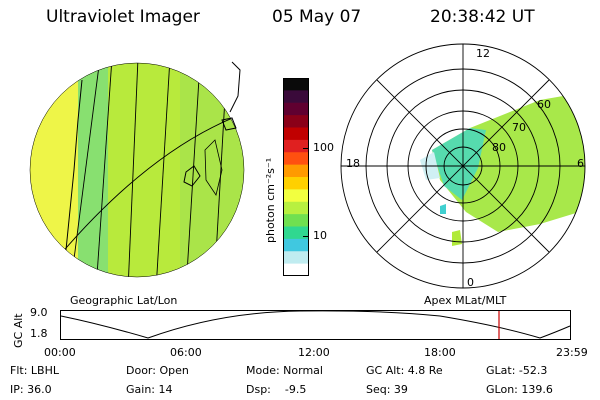 The image size is (600, 400). What do you see at coordinates (470, 282) in the screenshot?
I see `mlt-label-0: 0` at bounding box center [470, 282].